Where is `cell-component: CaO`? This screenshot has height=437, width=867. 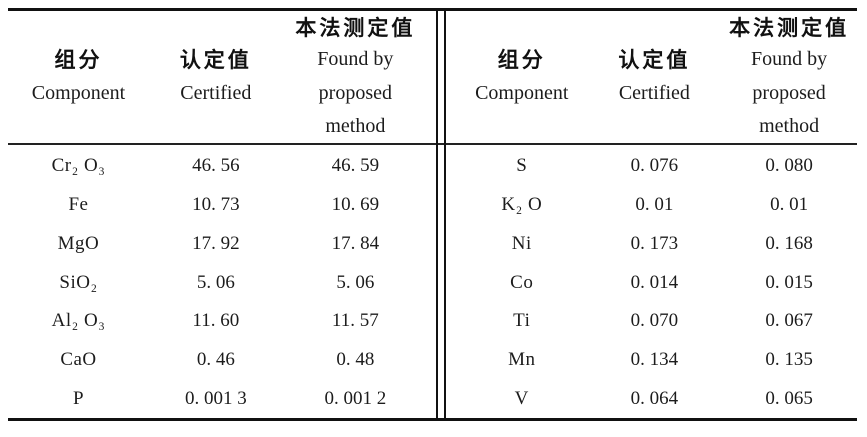 cell-component: CaO is located at coordinates (78, 359).